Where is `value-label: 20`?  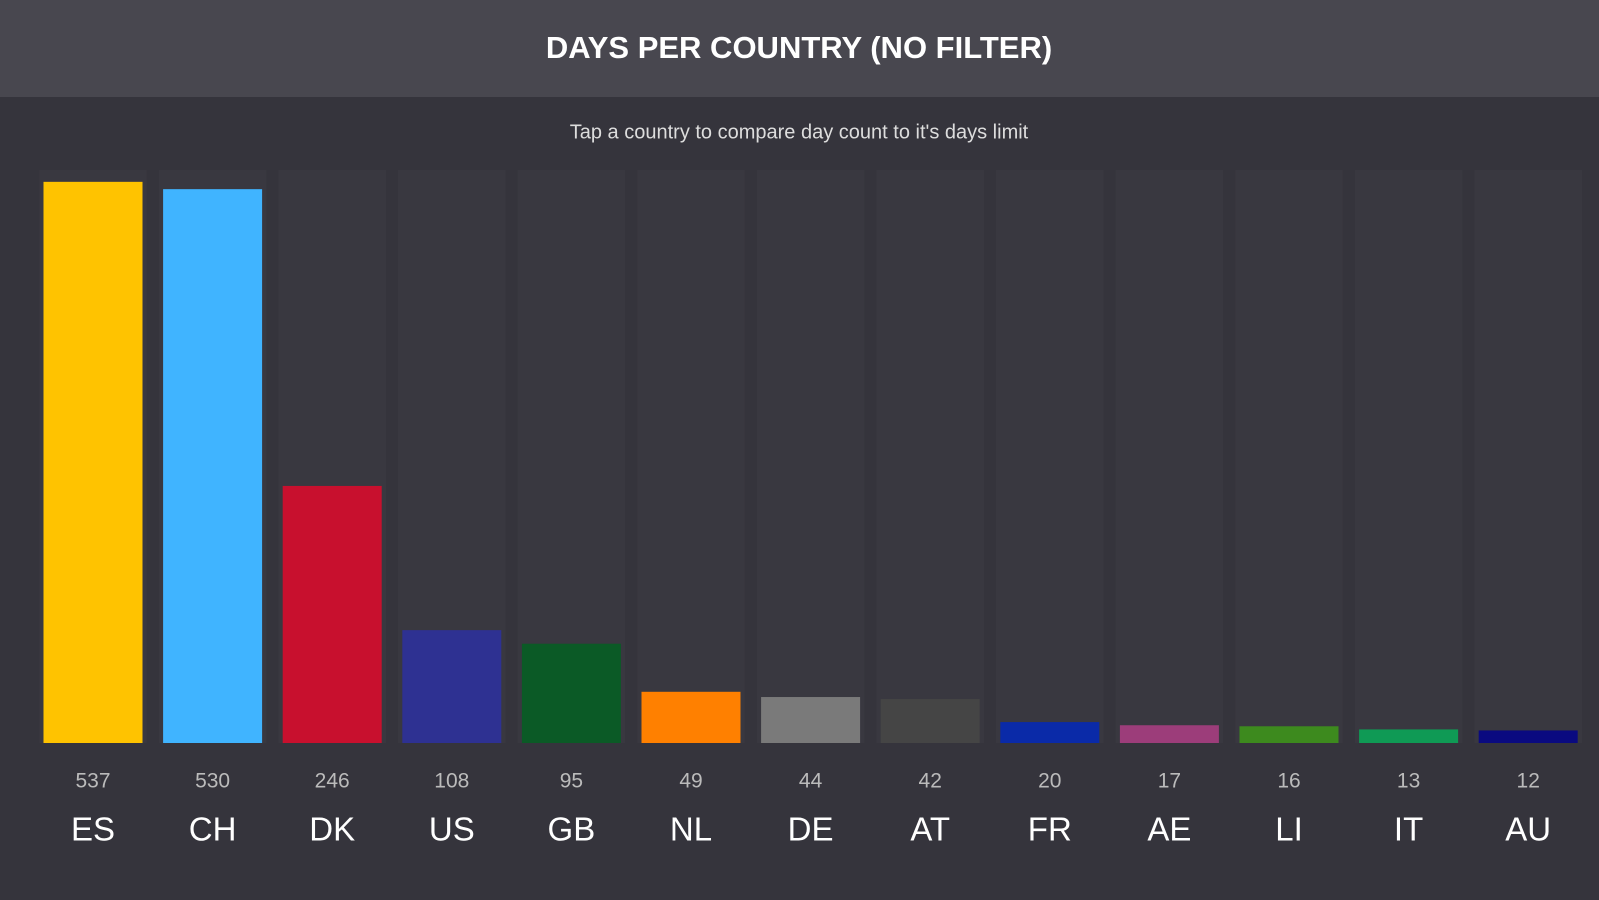 value-label: 20 is located at coordinates (1049, 781).